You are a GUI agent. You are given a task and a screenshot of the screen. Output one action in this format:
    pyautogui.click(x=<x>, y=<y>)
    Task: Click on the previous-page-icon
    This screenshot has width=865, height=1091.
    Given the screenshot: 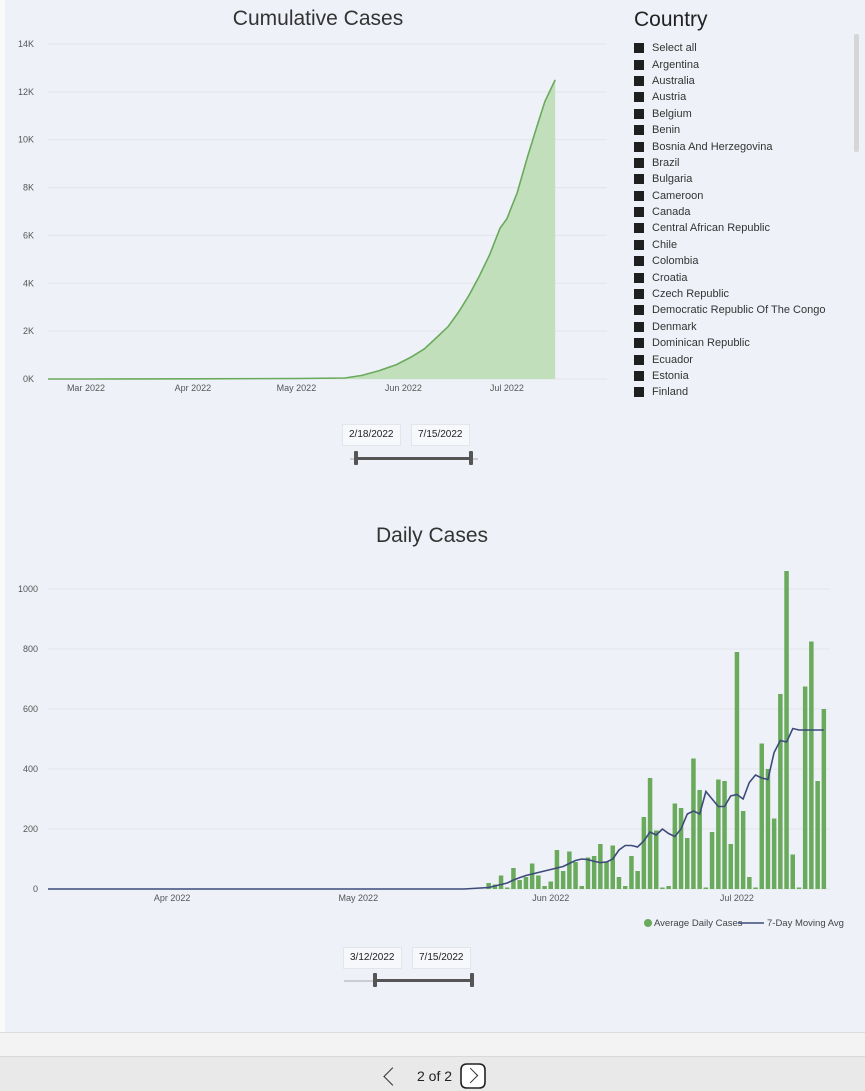 What is the action you would take?
    pyautogui.click(x=392, y=1076)
    